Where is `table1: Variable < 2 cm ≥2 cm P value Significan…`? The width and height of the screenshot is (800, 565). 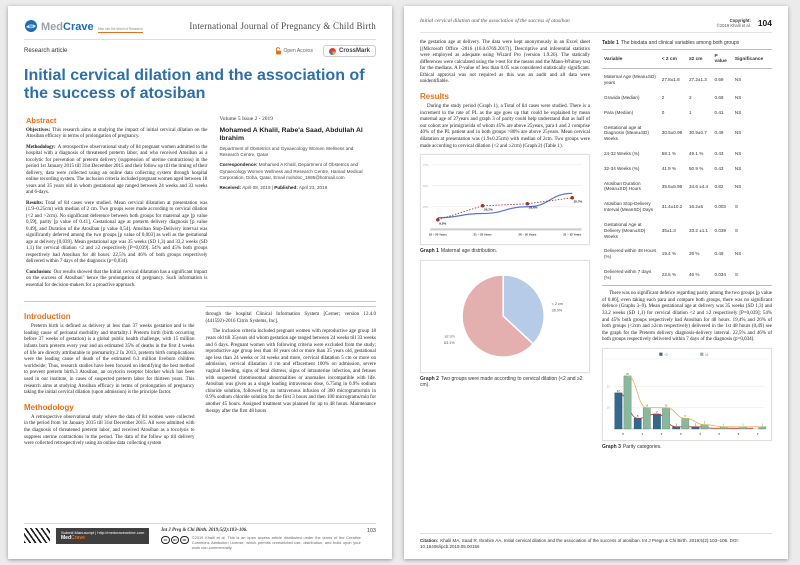 table1: Variable < 2 cm ≥2 cm P value Significan… is located at coordinates (687, 168).